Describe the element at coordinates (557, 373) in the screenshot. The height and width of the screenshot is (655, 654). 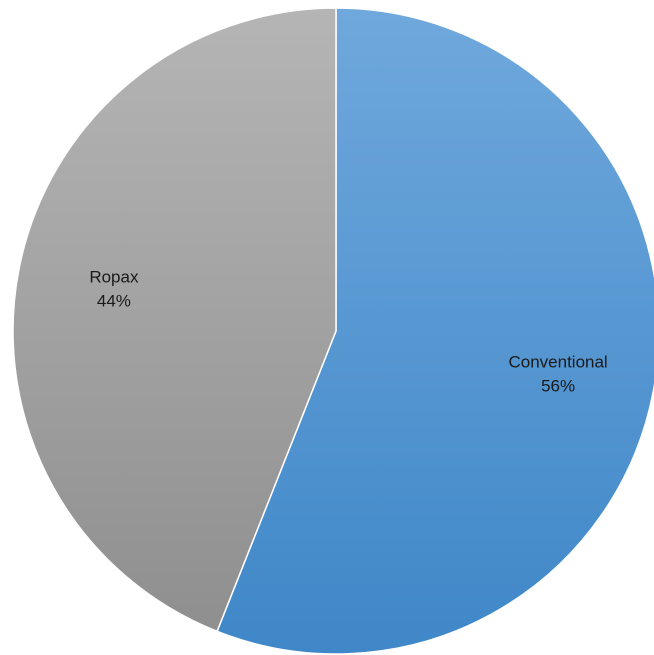
I see `pie-label-conventional: Conventional 56%` at that location.